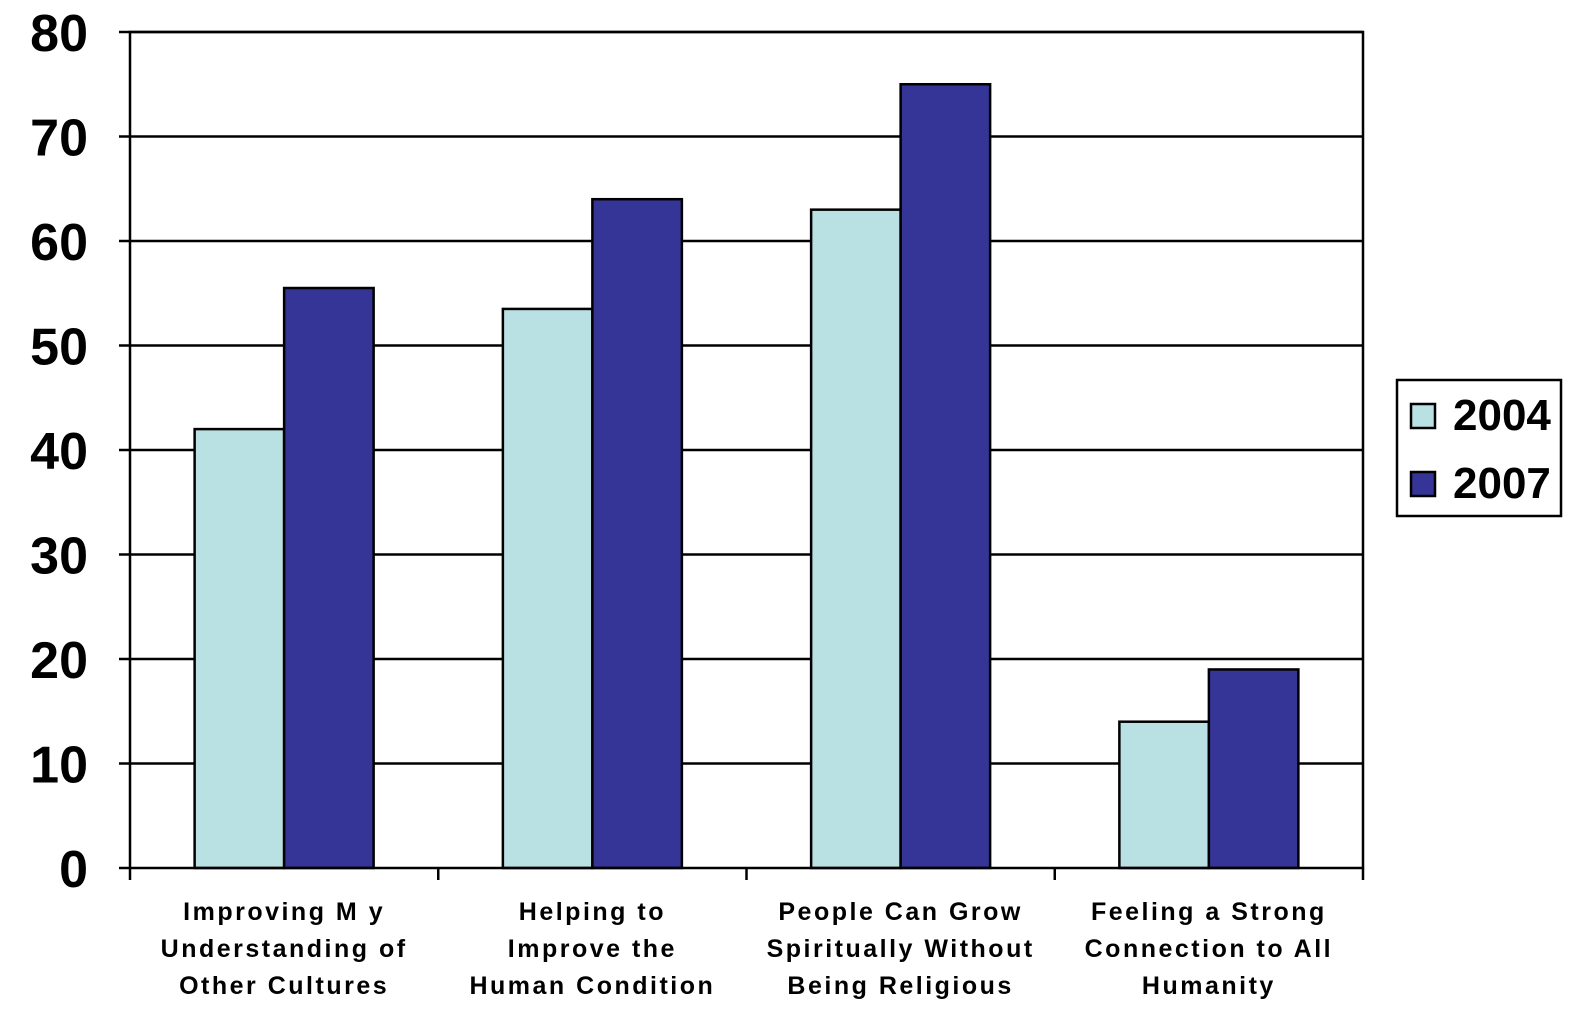 The image size is (1583, 1012). What do you see at coordinates (1209, 912) in the screenshot?
I see `x-category-label-4-line-1: Feeling a Strong` at bounding box center [1209, 912].